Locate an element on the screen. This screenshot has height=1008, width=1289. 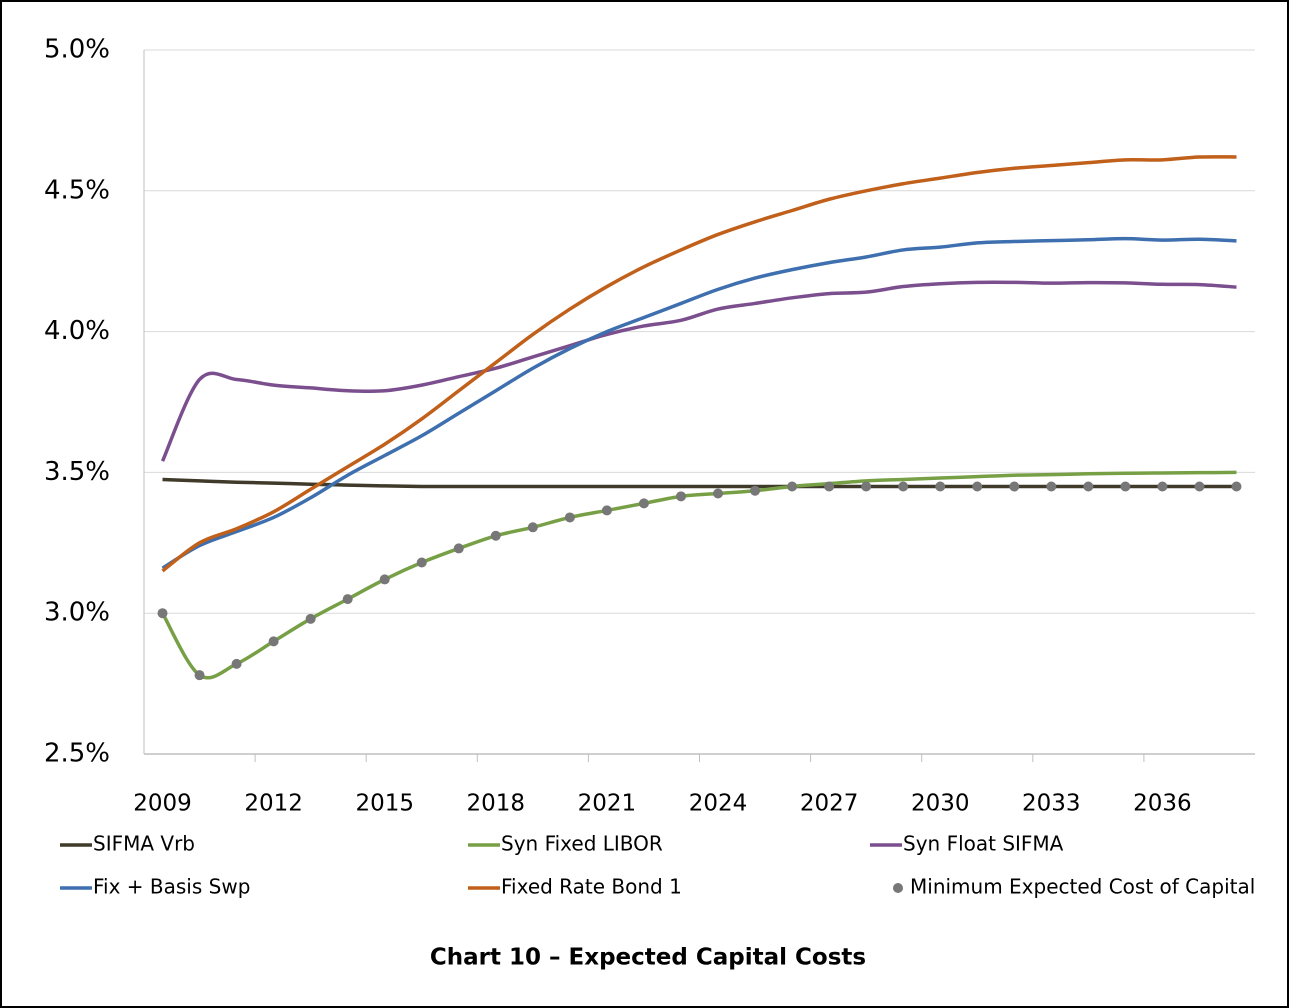
legend-label: Fix + Basis Swp is located at coordinates (171, 887).